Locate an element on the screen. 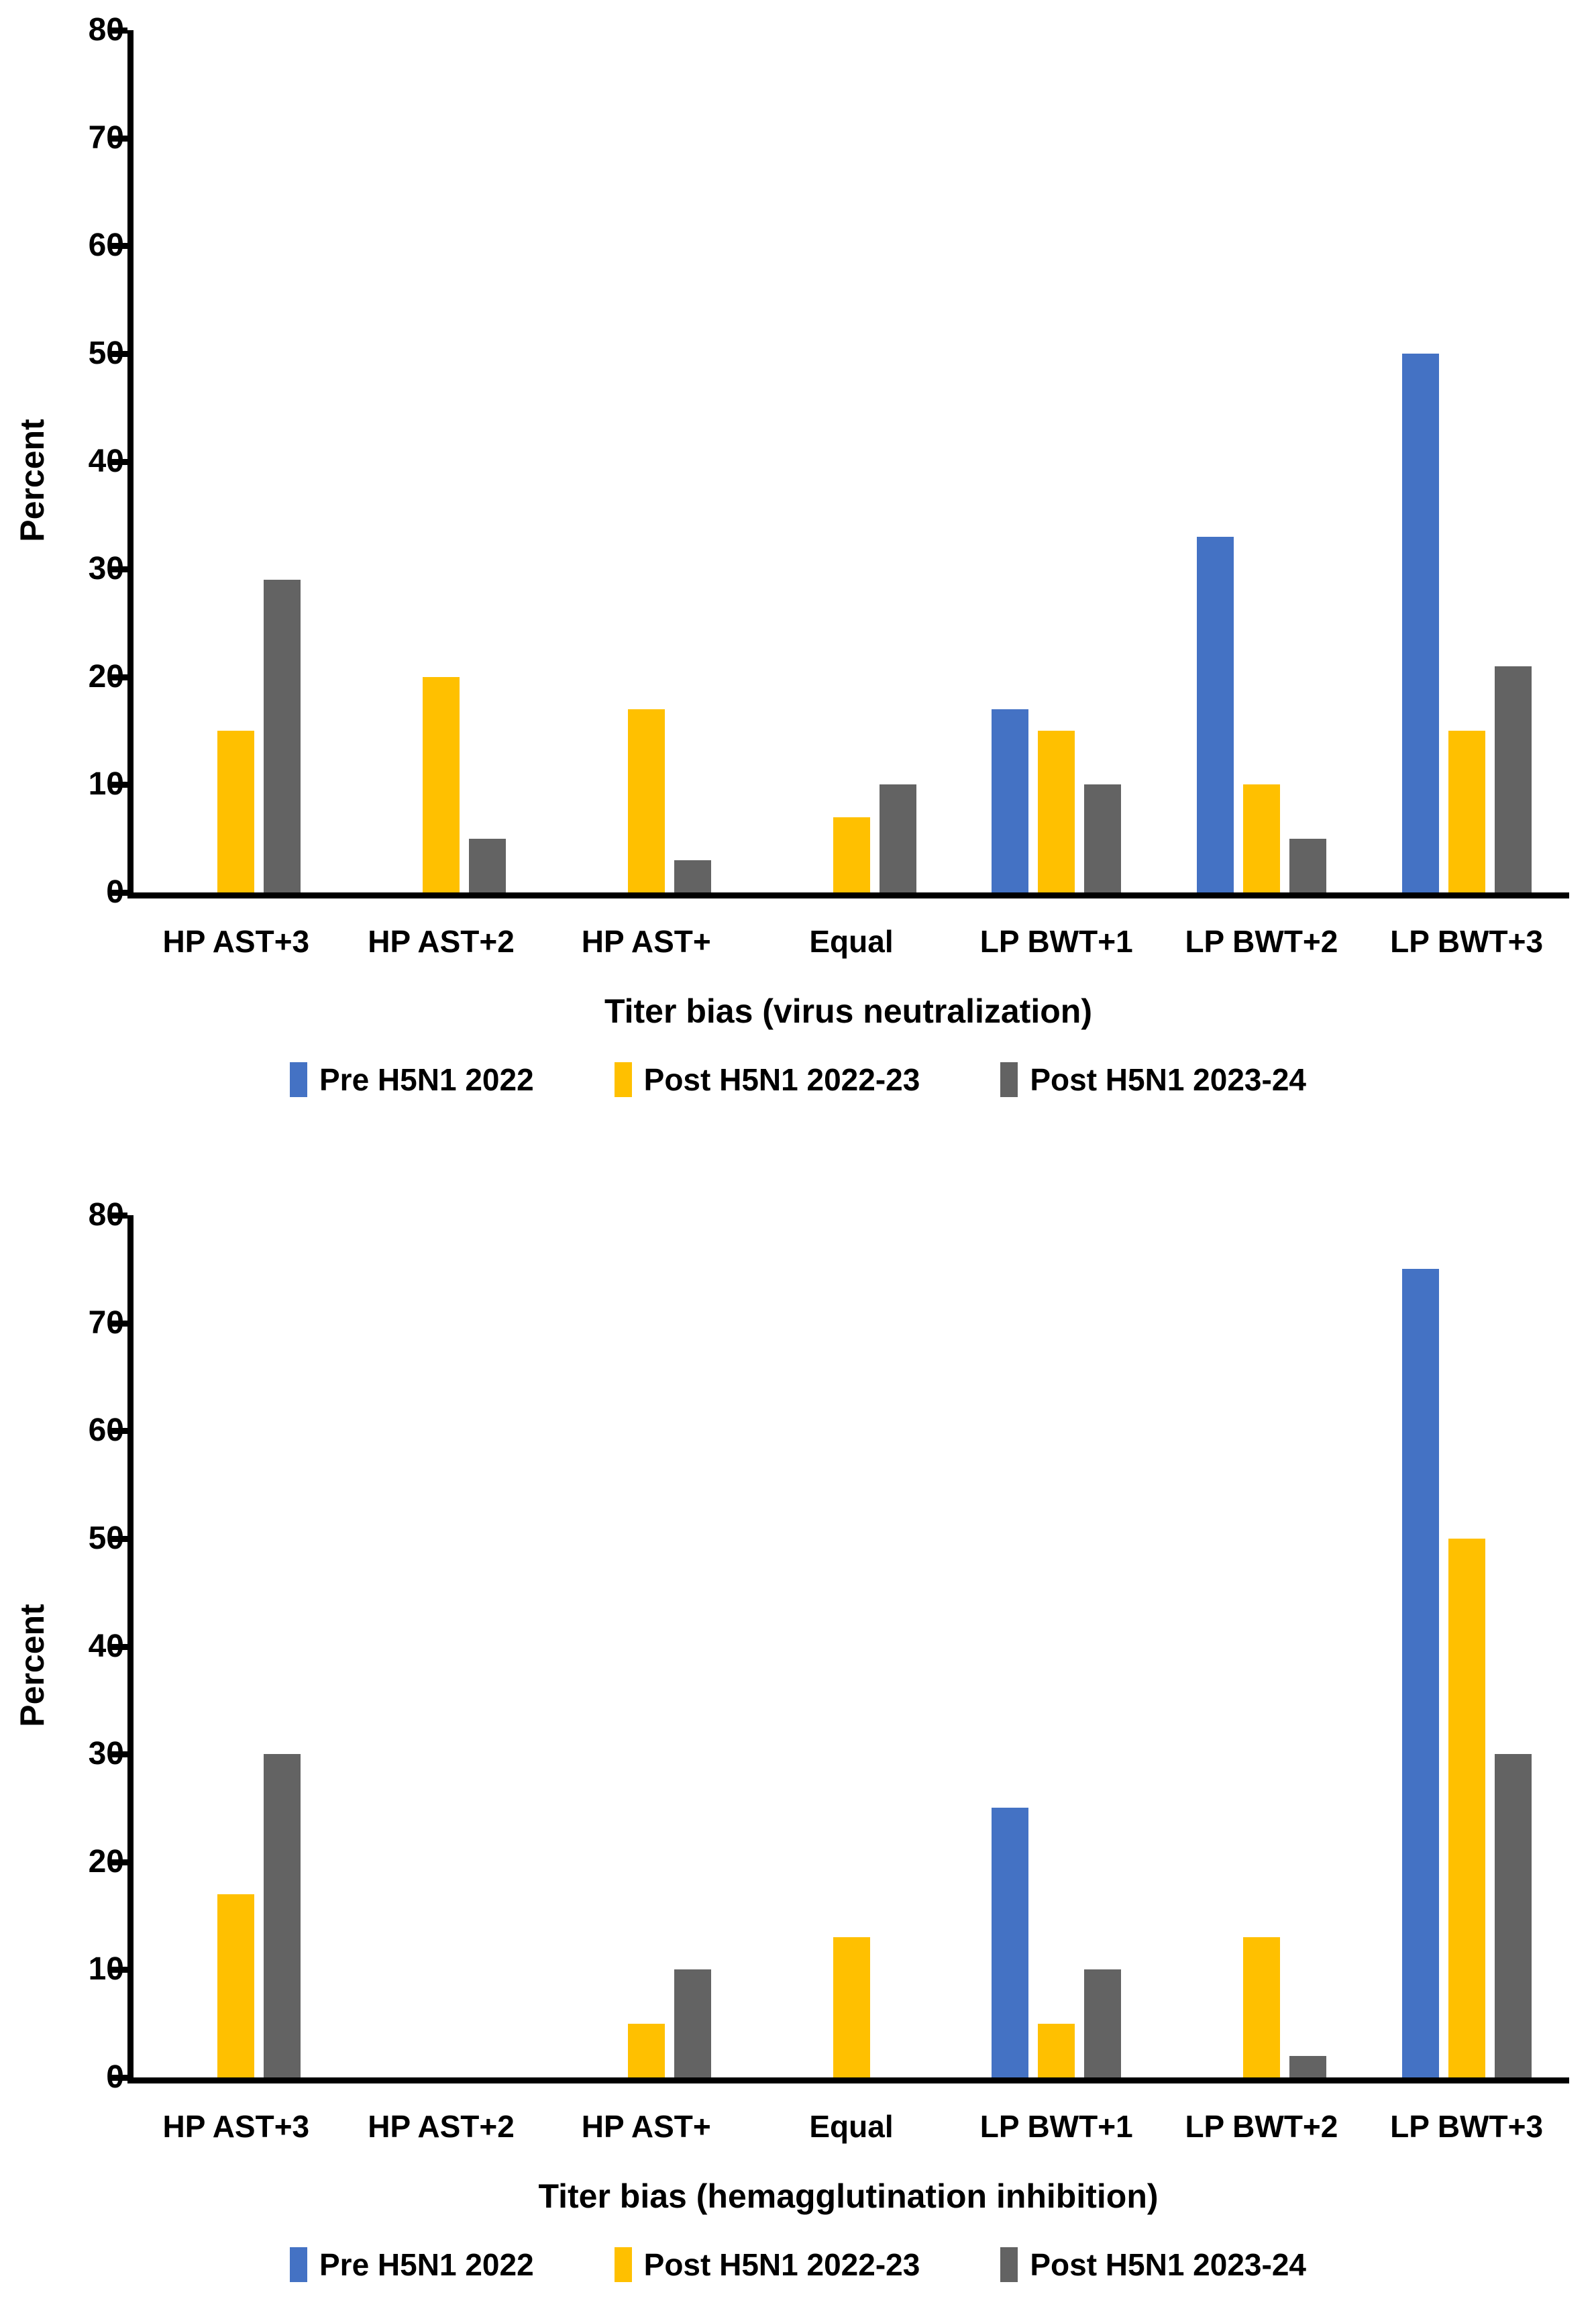 This screenshot has width=1596, height=2319. bar-post-h5n1-2023-24-hp-ast- is located at coordinates (692, 2023).